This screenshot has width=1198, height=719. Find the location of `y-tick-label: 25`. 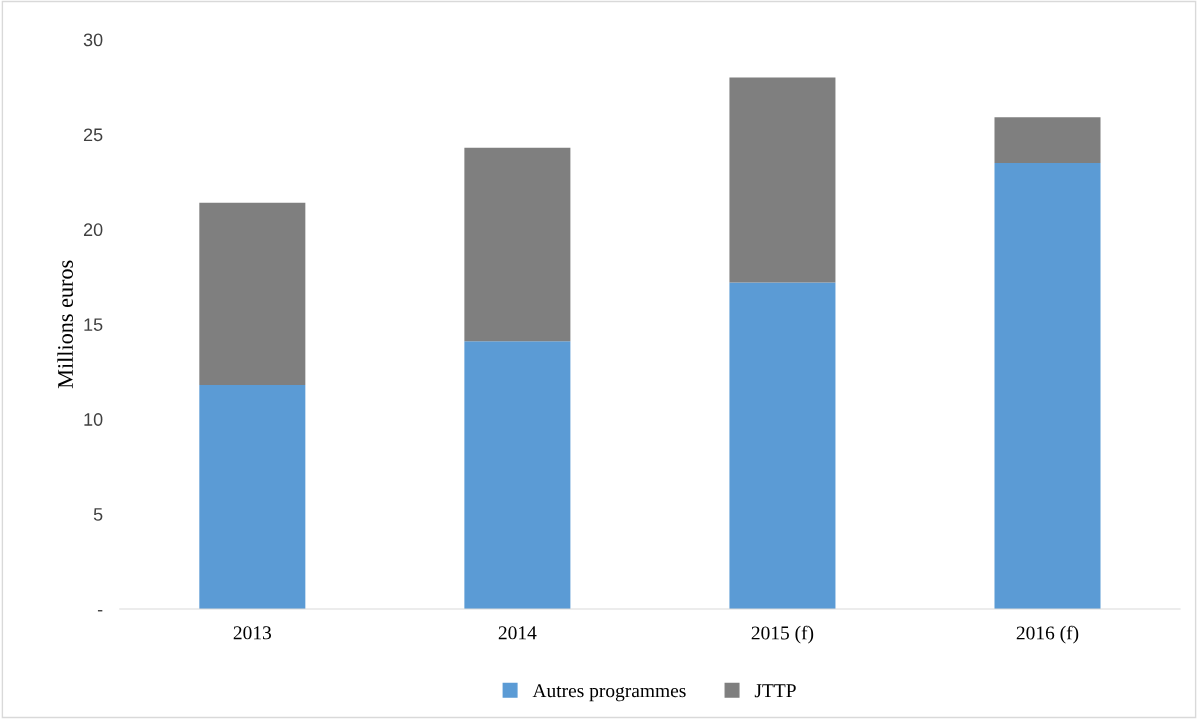

y-tick-label: 25 is located at coordinates (93, 135).